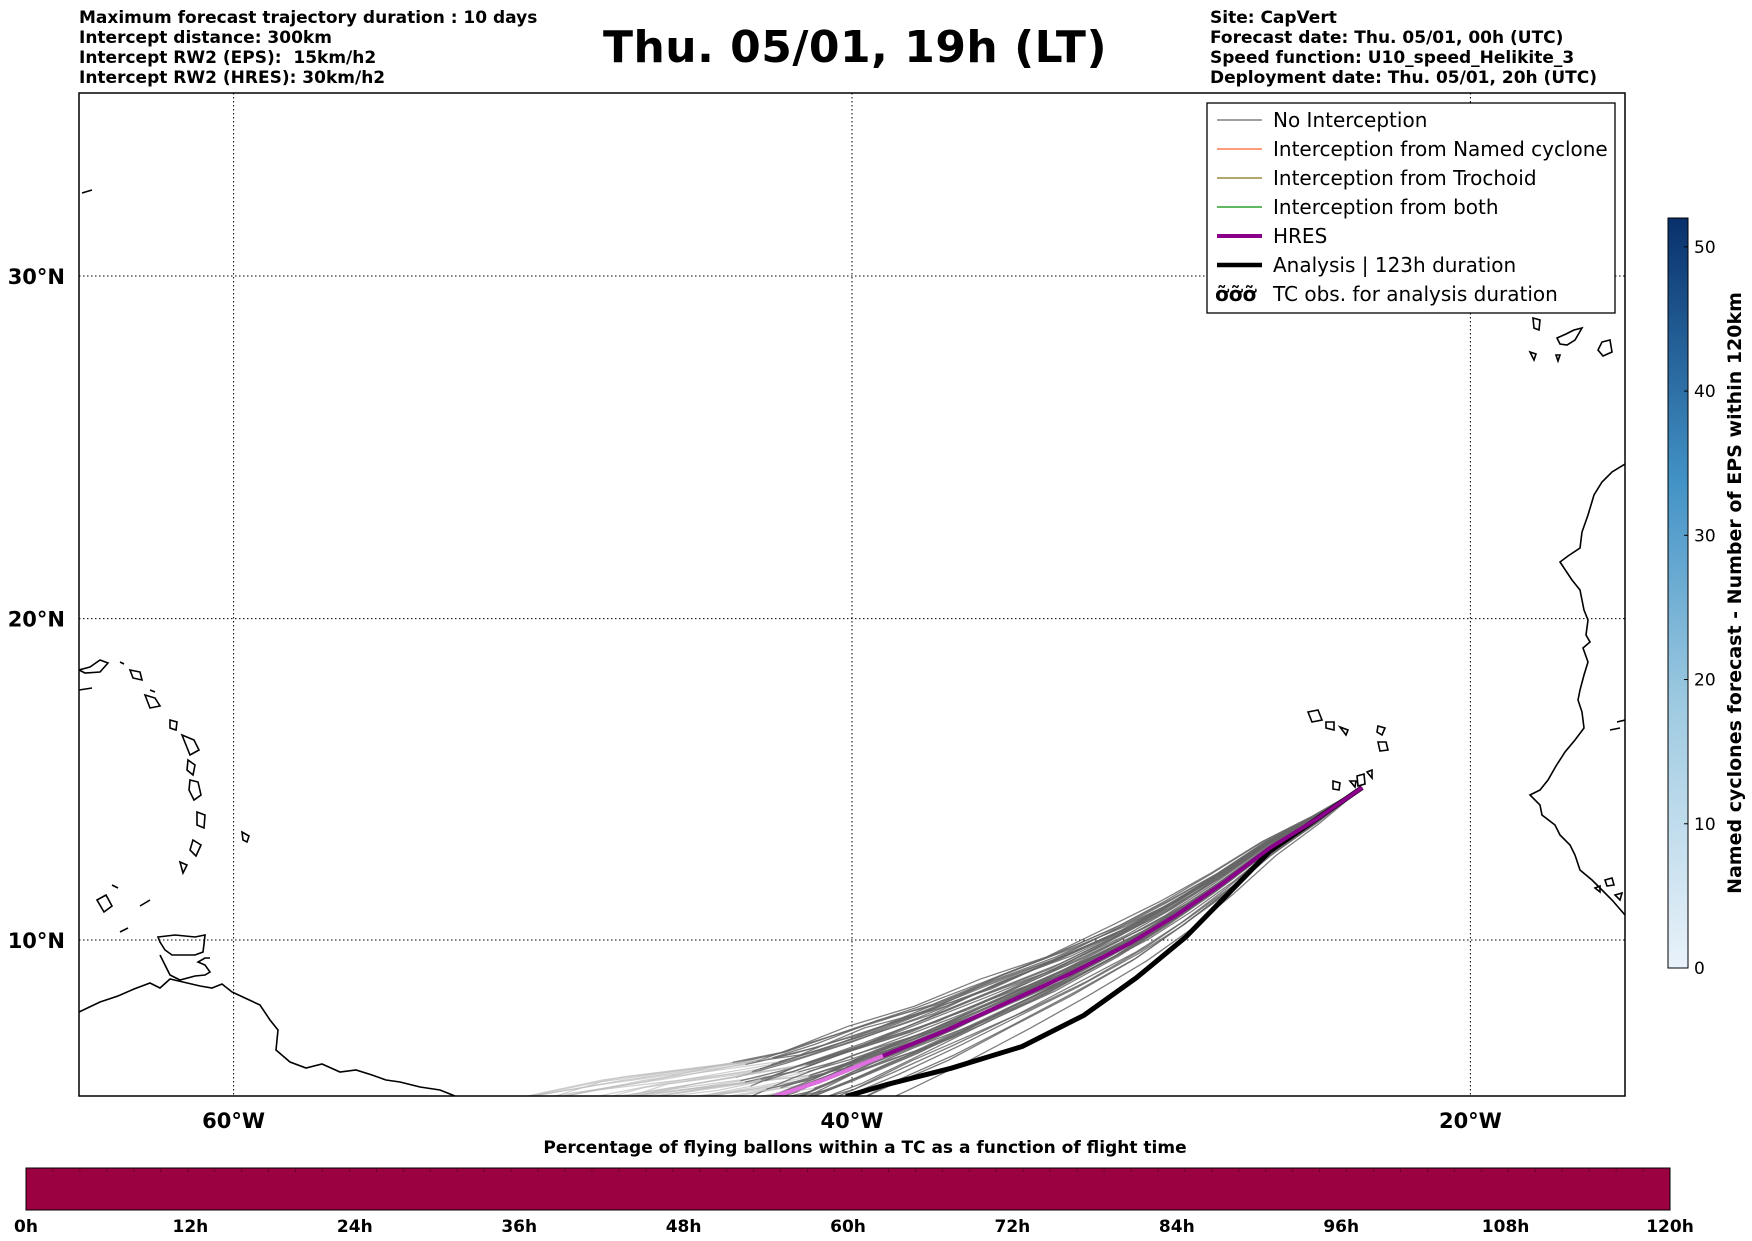 The image size is (1752, 1241). I want to click on header-line: Intercept distance: 300km, so click(205, 38).